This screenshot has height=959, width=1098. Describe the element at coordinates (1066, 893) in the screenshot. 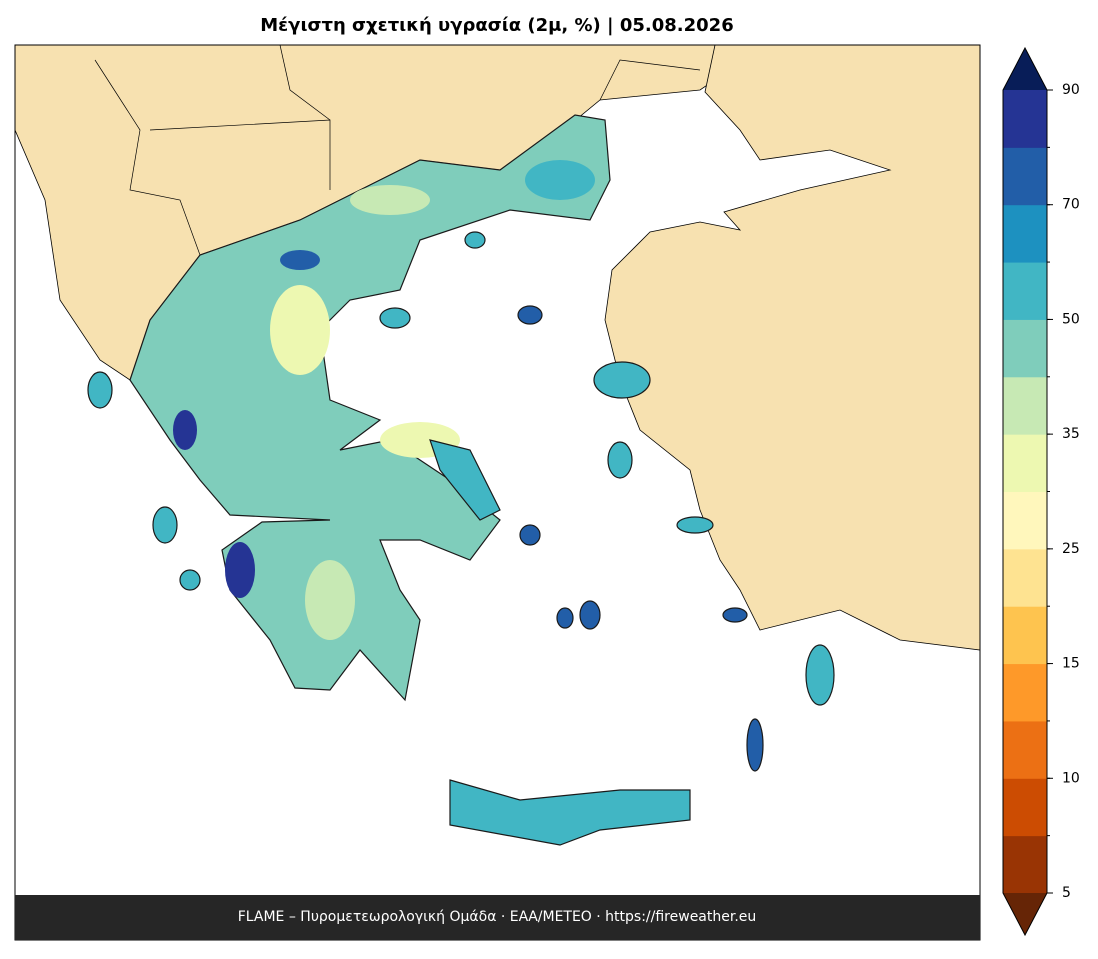

I see `colorbar-tick-label: 5` at that location.